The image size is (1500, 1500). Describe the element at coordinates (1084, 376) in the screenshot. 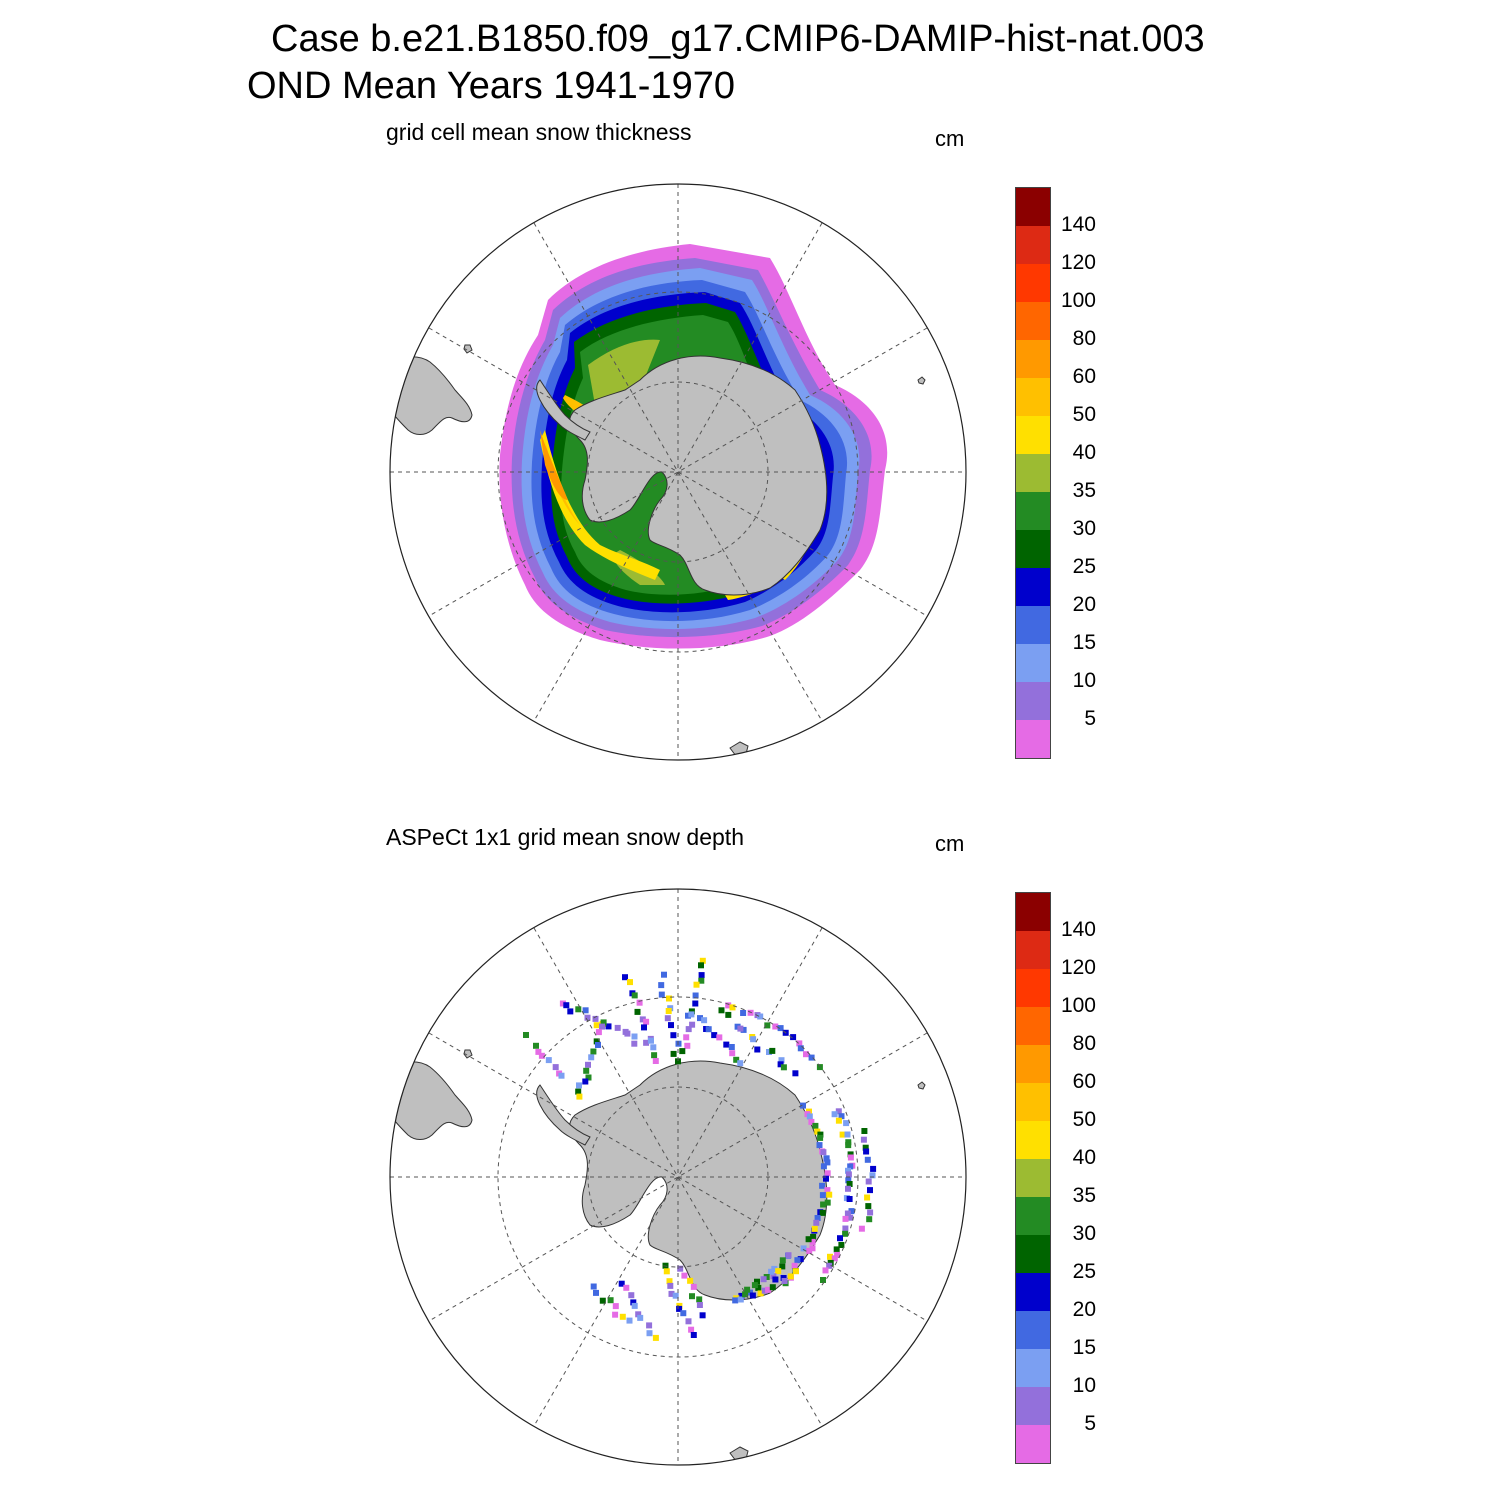

I see `colorbar-label: 60` at that location.